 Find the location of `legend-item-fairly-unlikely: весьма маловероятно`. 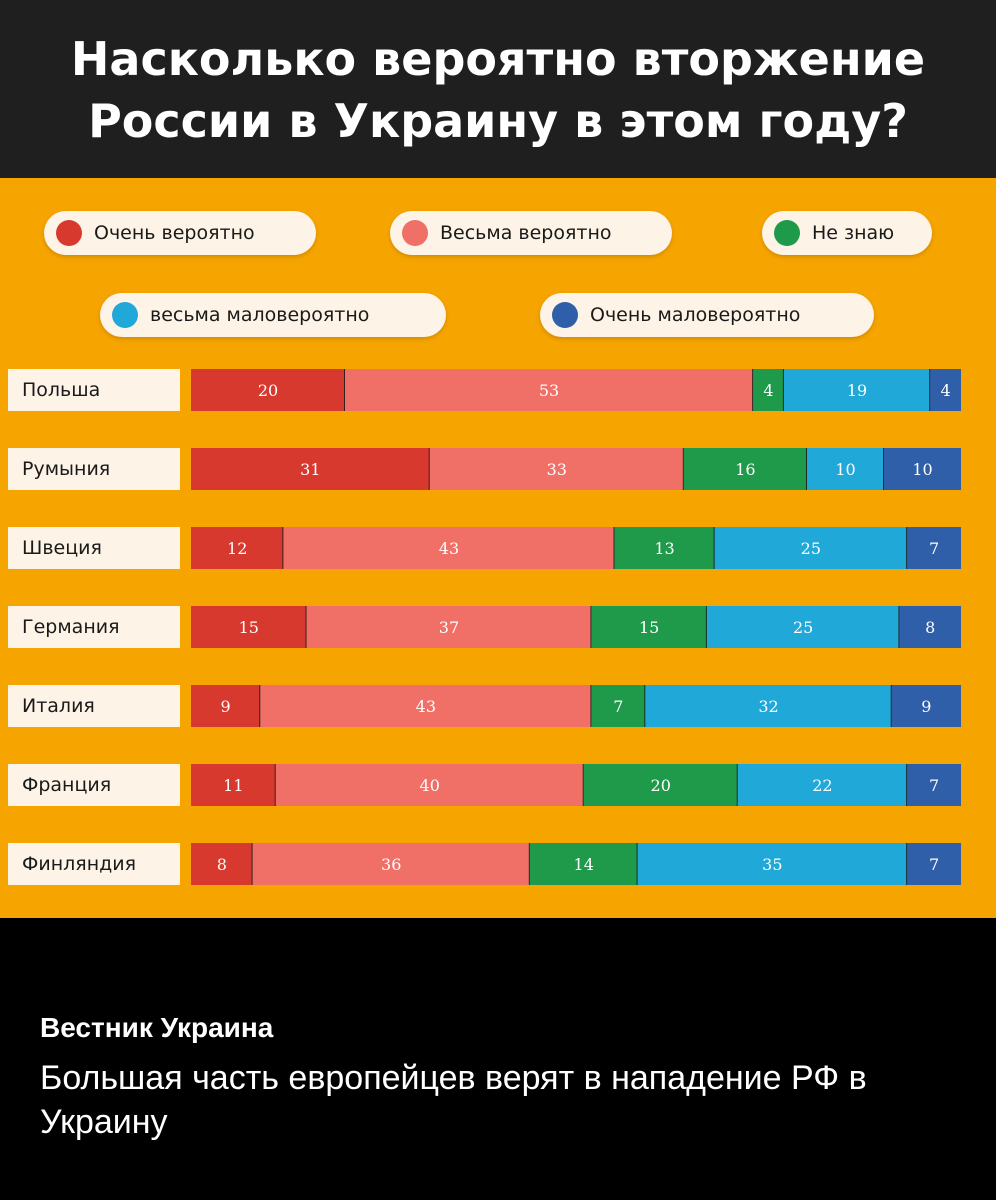

legend-item-fairly-unlikely: весьма маловероятно is located at coordinates (273, 315).